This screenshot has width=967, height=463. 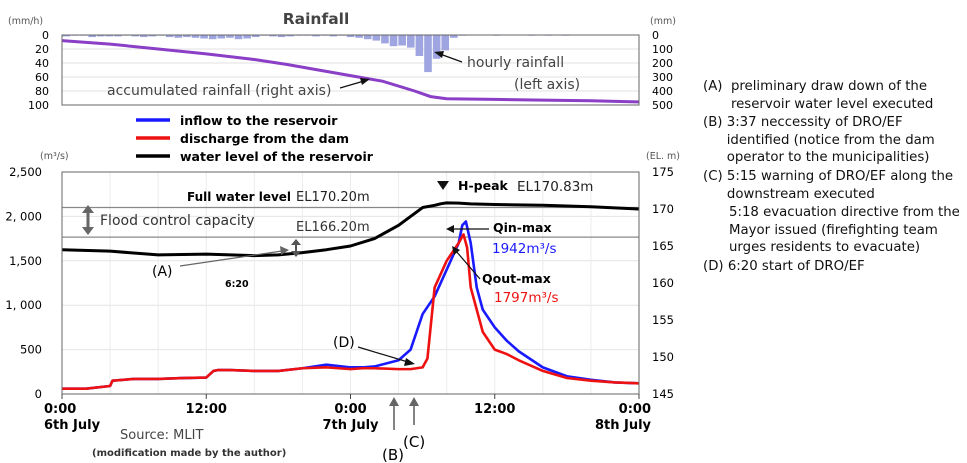 I want to click on x-tick-date: 8th July, so click(x=623, y=425).